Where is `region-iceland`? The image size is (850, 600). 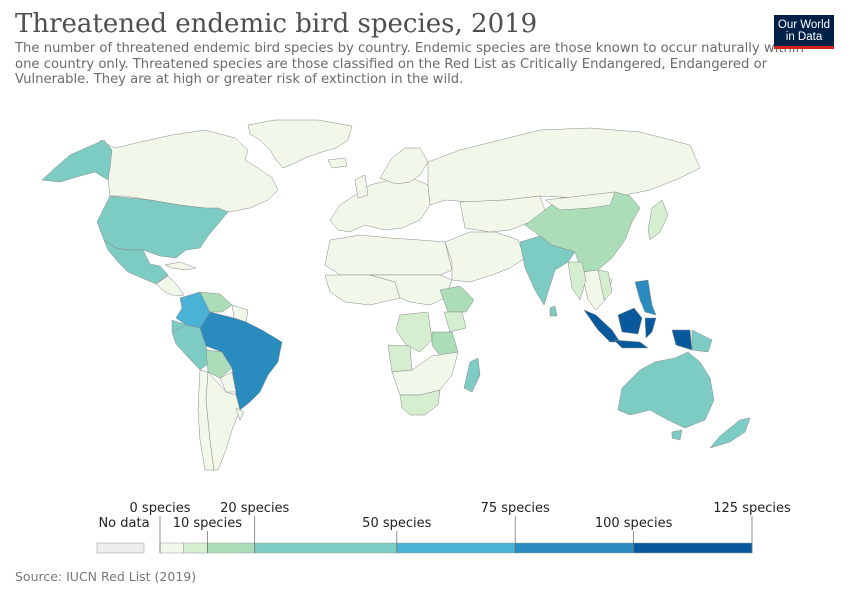 region-iceland is located at coordinates (337, 163).